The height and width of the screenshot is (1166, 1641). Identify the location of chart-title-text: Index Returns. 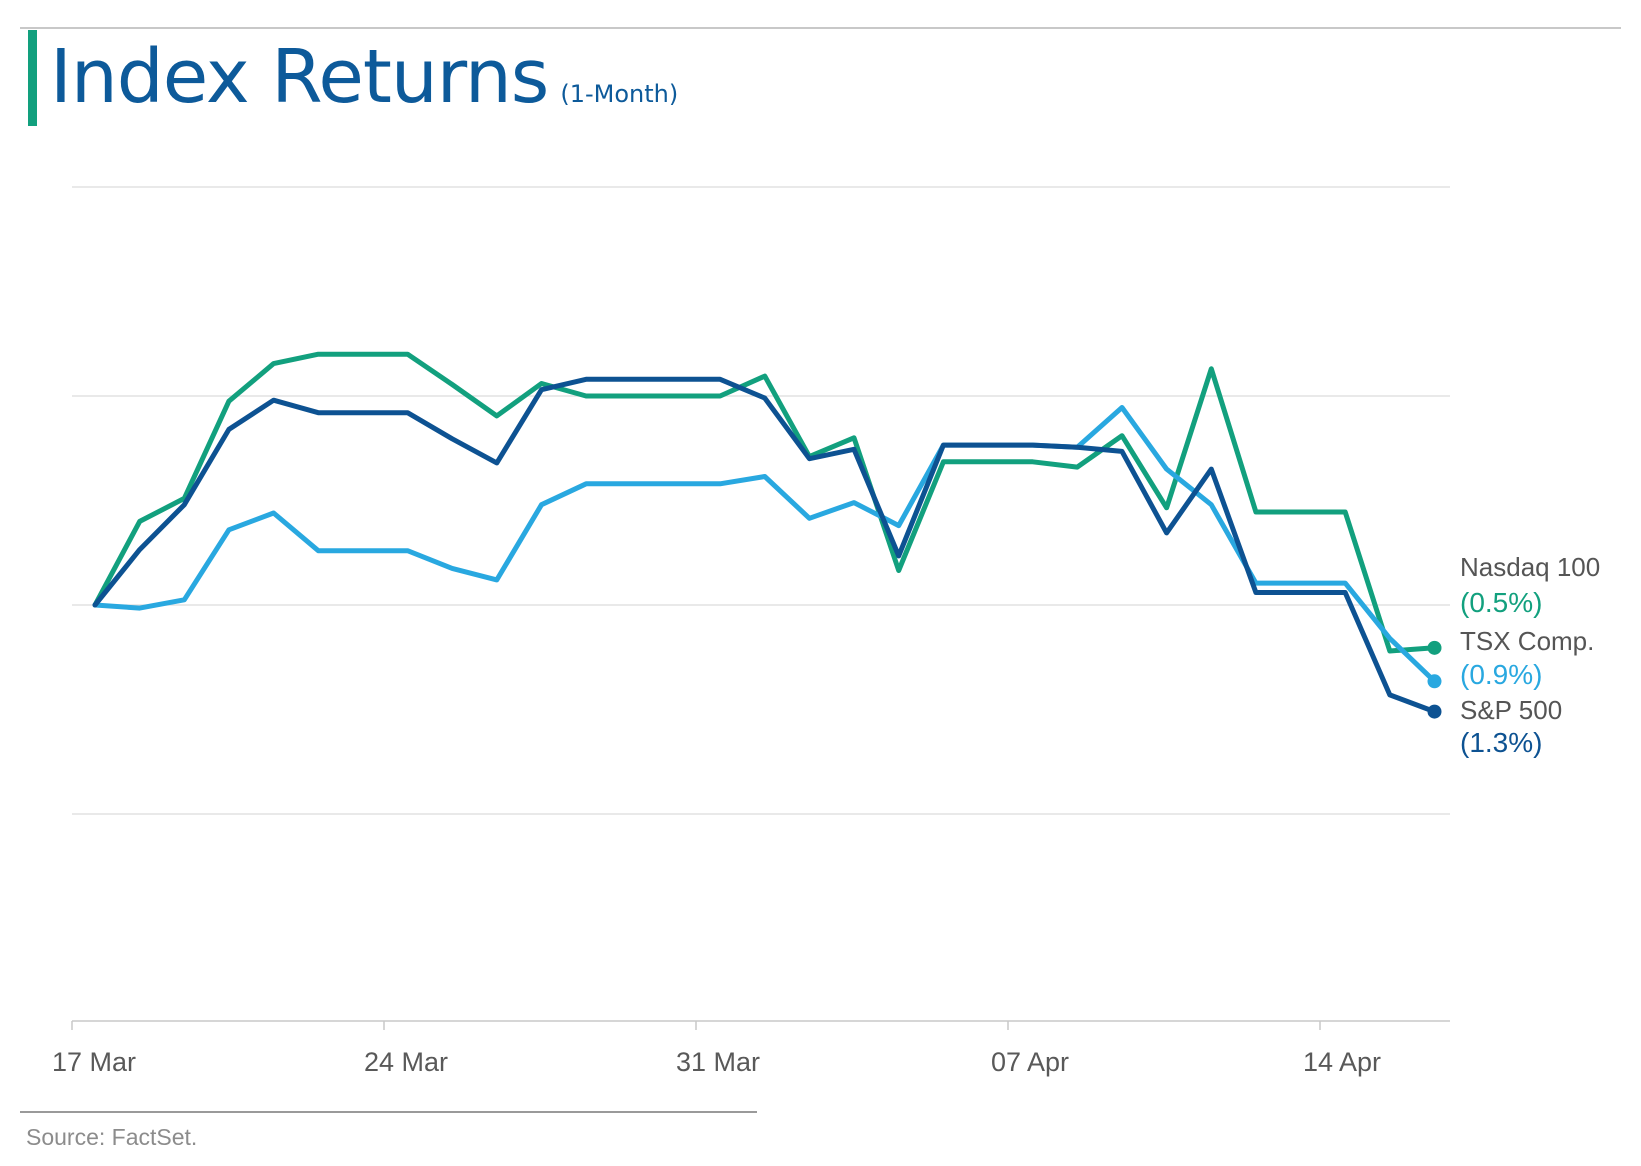
(299, 77).